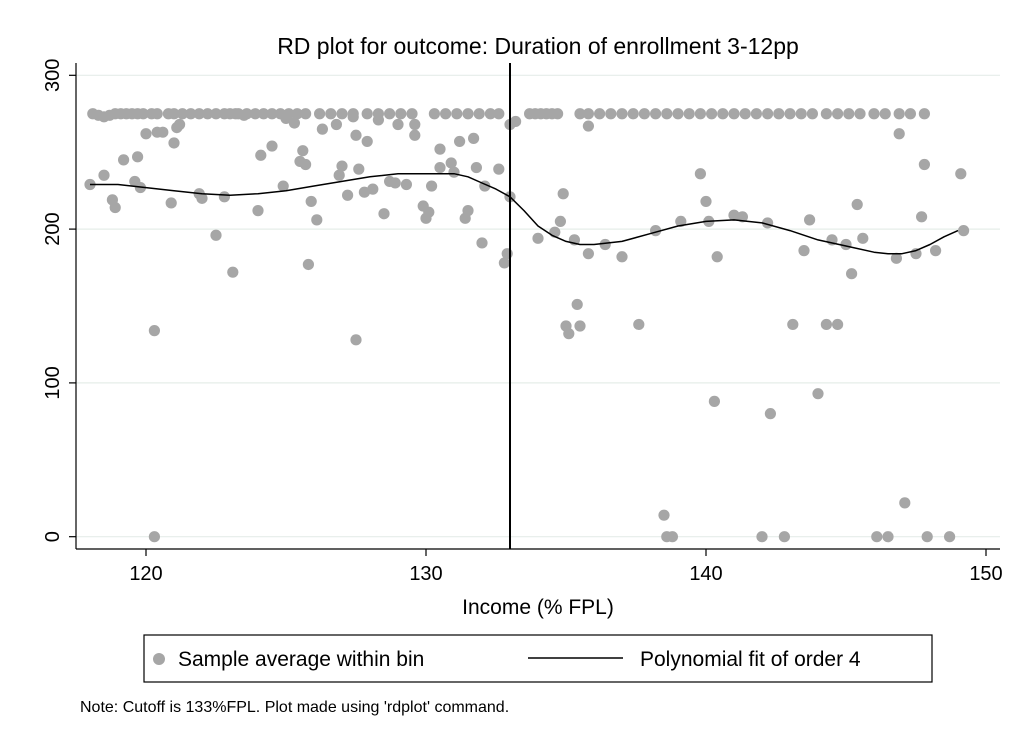  Describe the element at coordinates (53, 382) in the screenshot. I see `y-tick-label: 100` at that location.